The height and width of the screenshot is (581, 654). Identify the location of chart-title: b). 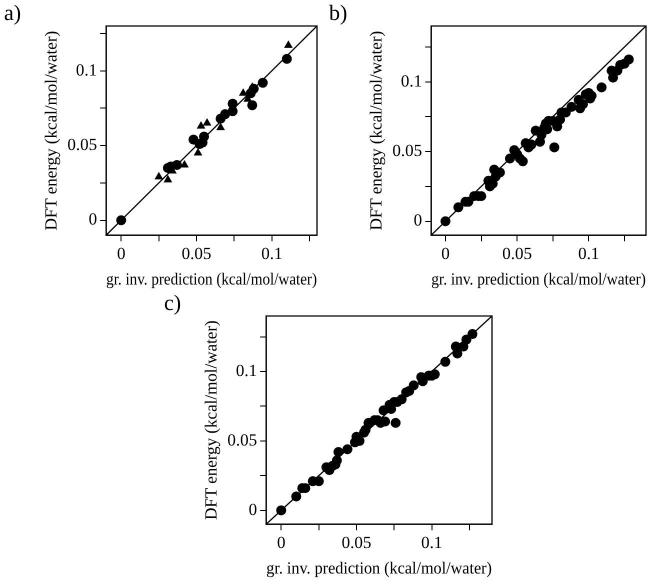
(338, 13).